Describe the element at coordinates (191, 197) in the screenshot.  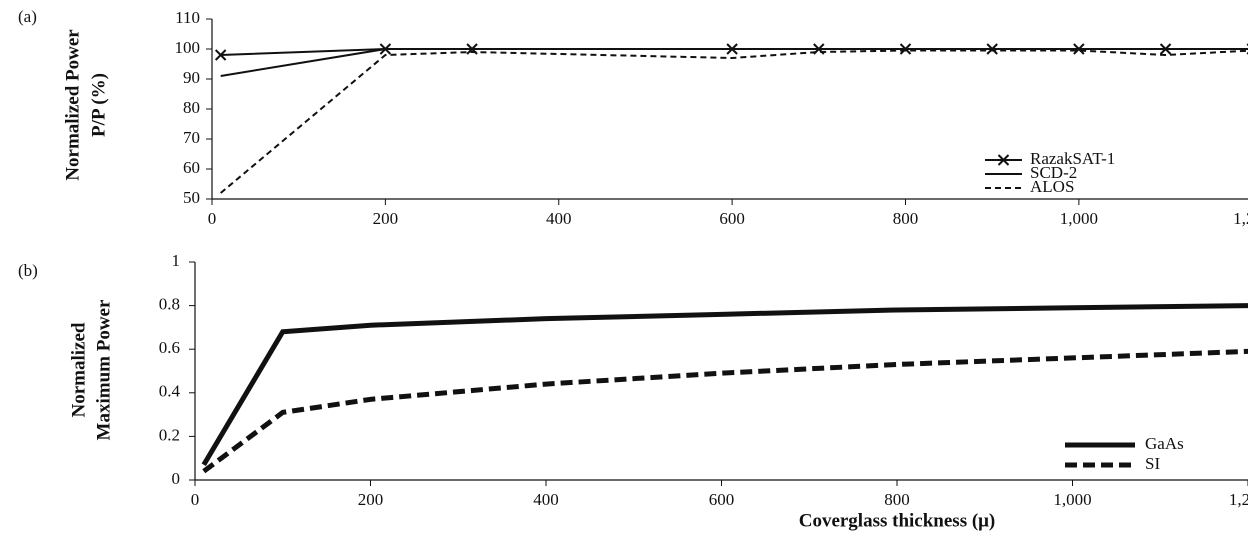
I see `y-tick-label: 50` at that location.